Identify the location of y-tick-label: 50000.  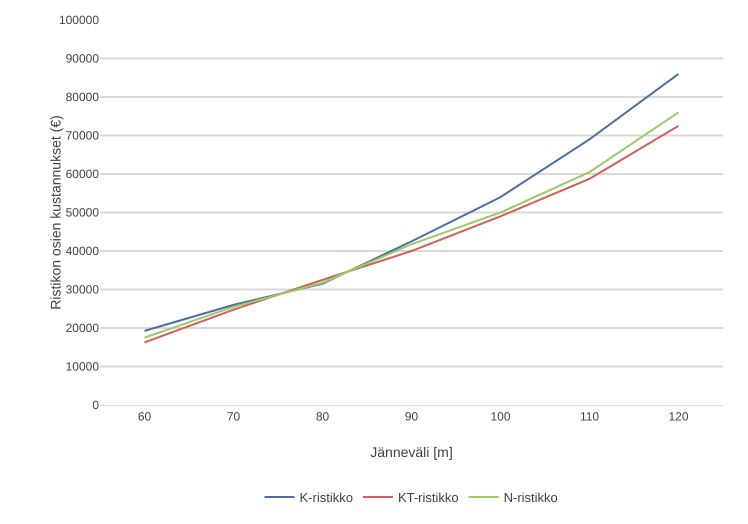
(83, 213).